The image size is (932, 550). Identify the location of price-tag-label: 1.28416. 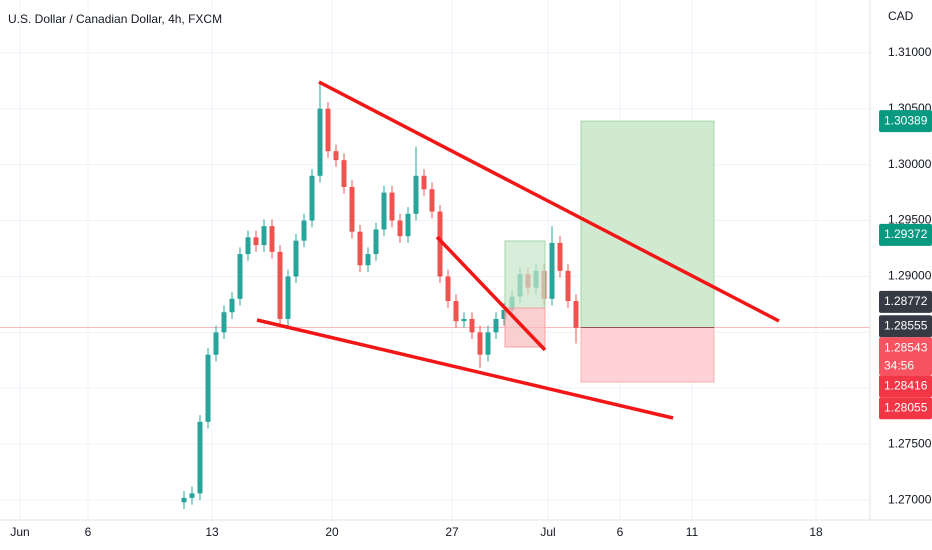
(906, 385).